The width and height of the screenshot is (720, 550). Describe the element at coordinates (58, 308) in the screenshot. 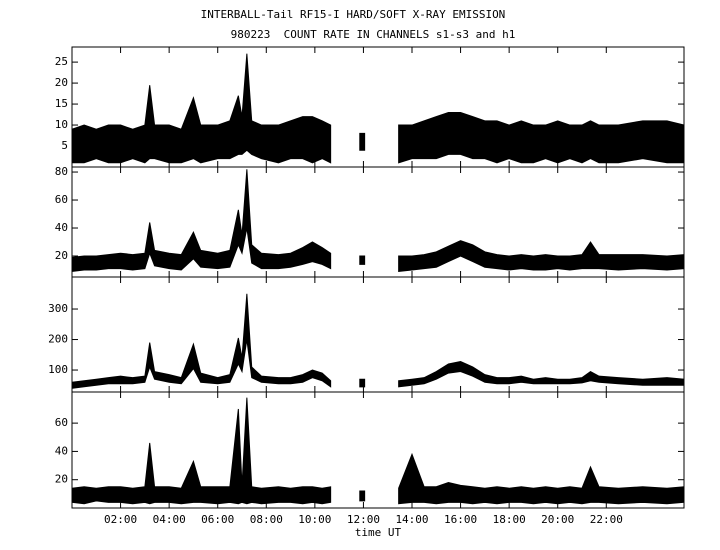

I see `y-tick-label: 300` at that location.